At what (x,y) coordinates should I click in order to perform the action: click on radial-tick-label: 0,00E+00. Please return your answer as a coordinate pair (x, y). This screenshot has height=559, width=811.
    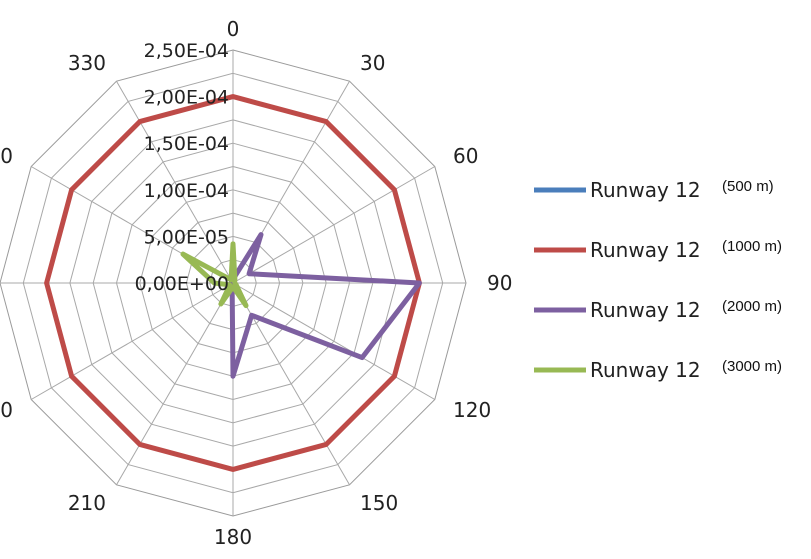
    Looking at the image, I should click on (182, 284).